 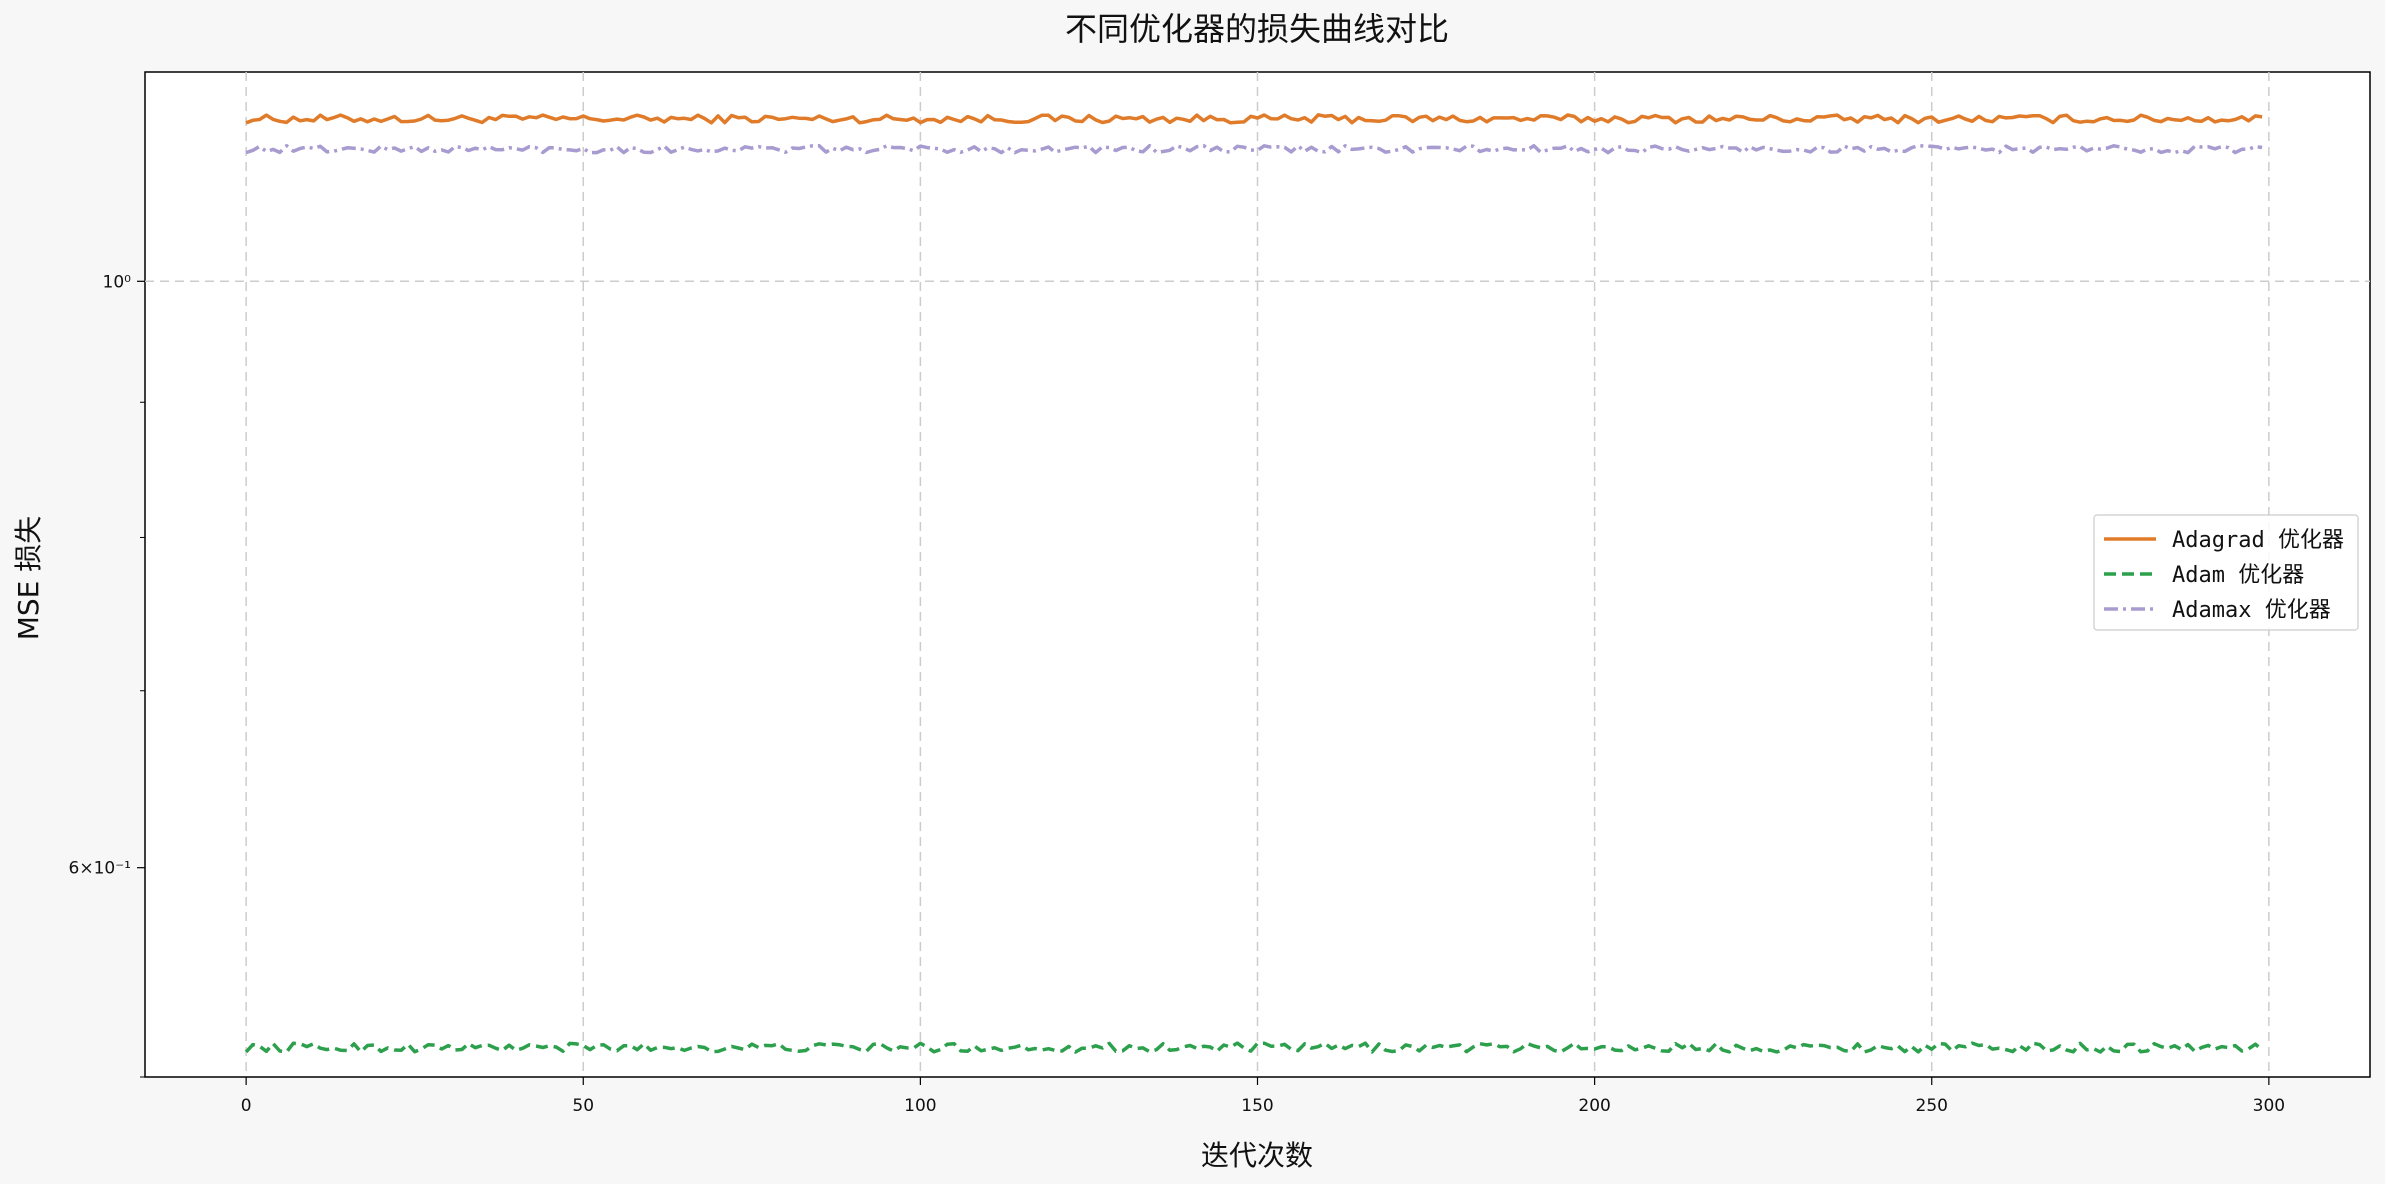 I want to click on x-tick-label: 250, so click(x=1932, y=1106).